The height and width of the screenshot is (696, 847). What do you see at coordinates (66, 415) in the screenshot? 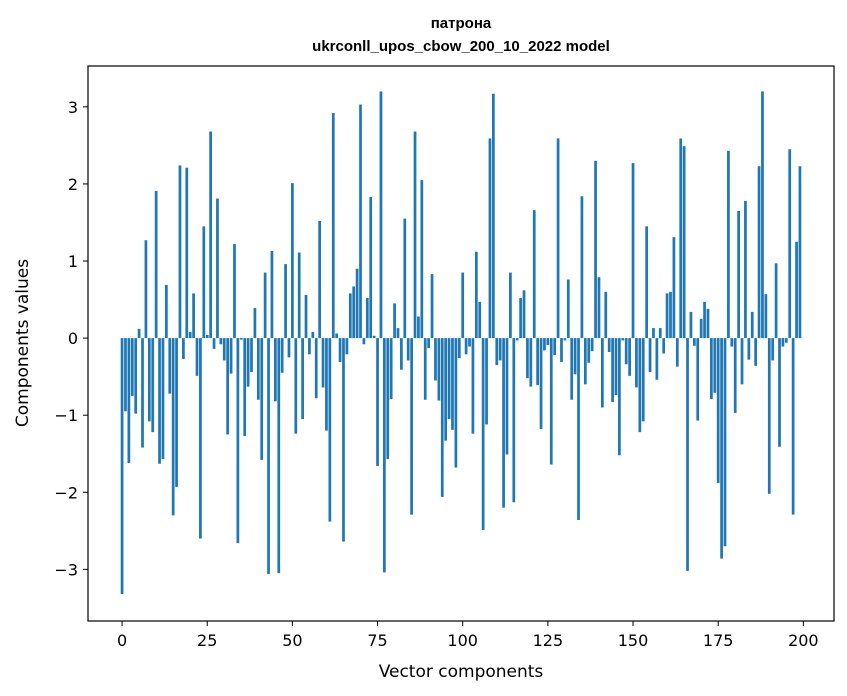
I see `y-tick-label: −1` at bounding box center [66, 415].